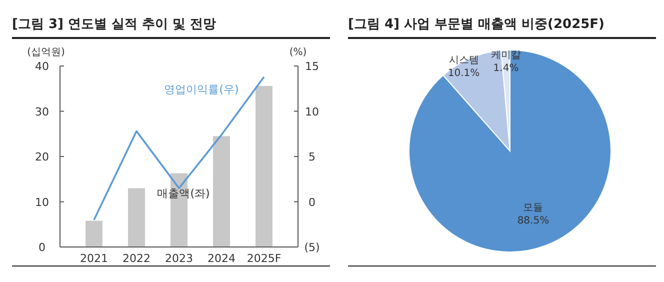 The width and height of the screenshot is (664, 282). What do you see at coordinates (179, 258) in the screenshot?
I see `x-tick-label: 2023` at bounding box center [179, 258].